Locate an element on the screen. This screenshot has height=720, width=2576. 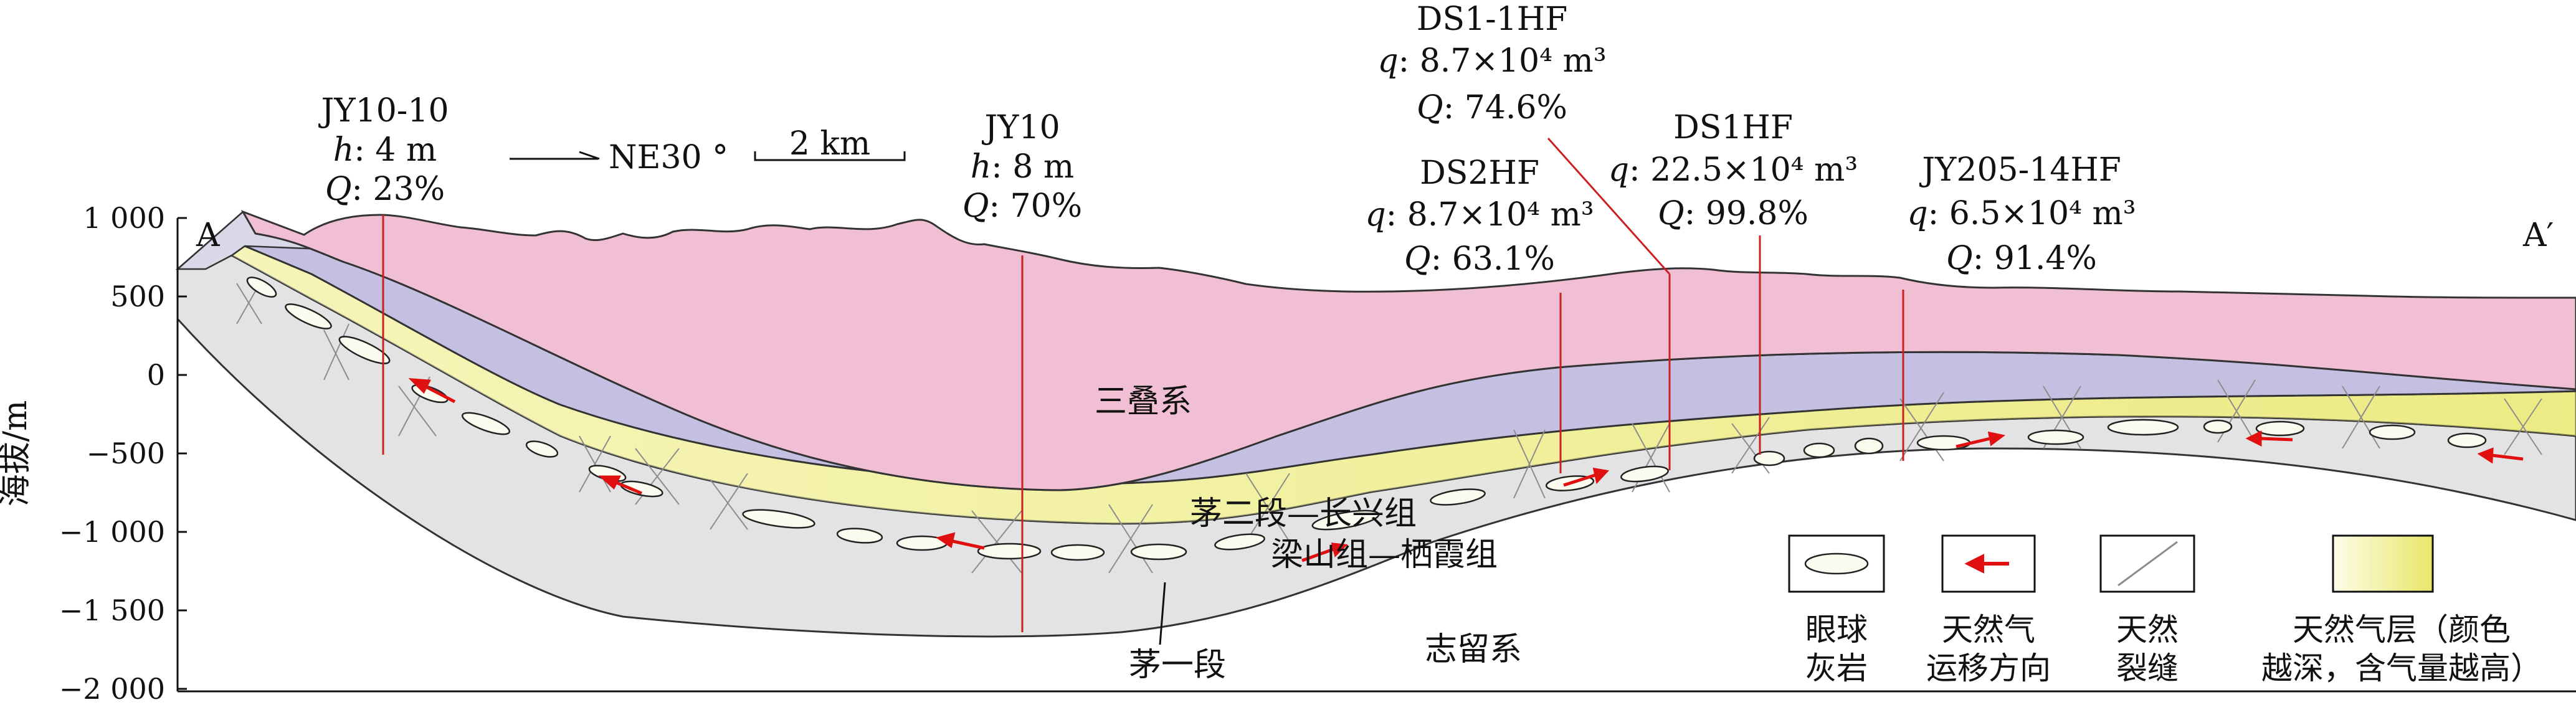
y-tick-labels: 1 000 500 0 −500 −1 000 −1 500 −2 000 is located at coordinates (112, 454).